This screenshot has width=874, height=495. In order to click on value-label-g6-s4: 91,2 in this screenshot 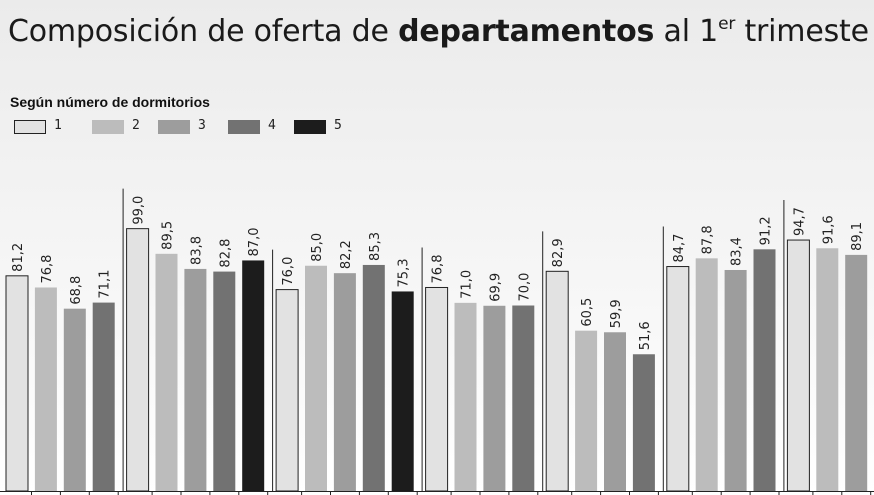, I will do `click(766, 230)`.